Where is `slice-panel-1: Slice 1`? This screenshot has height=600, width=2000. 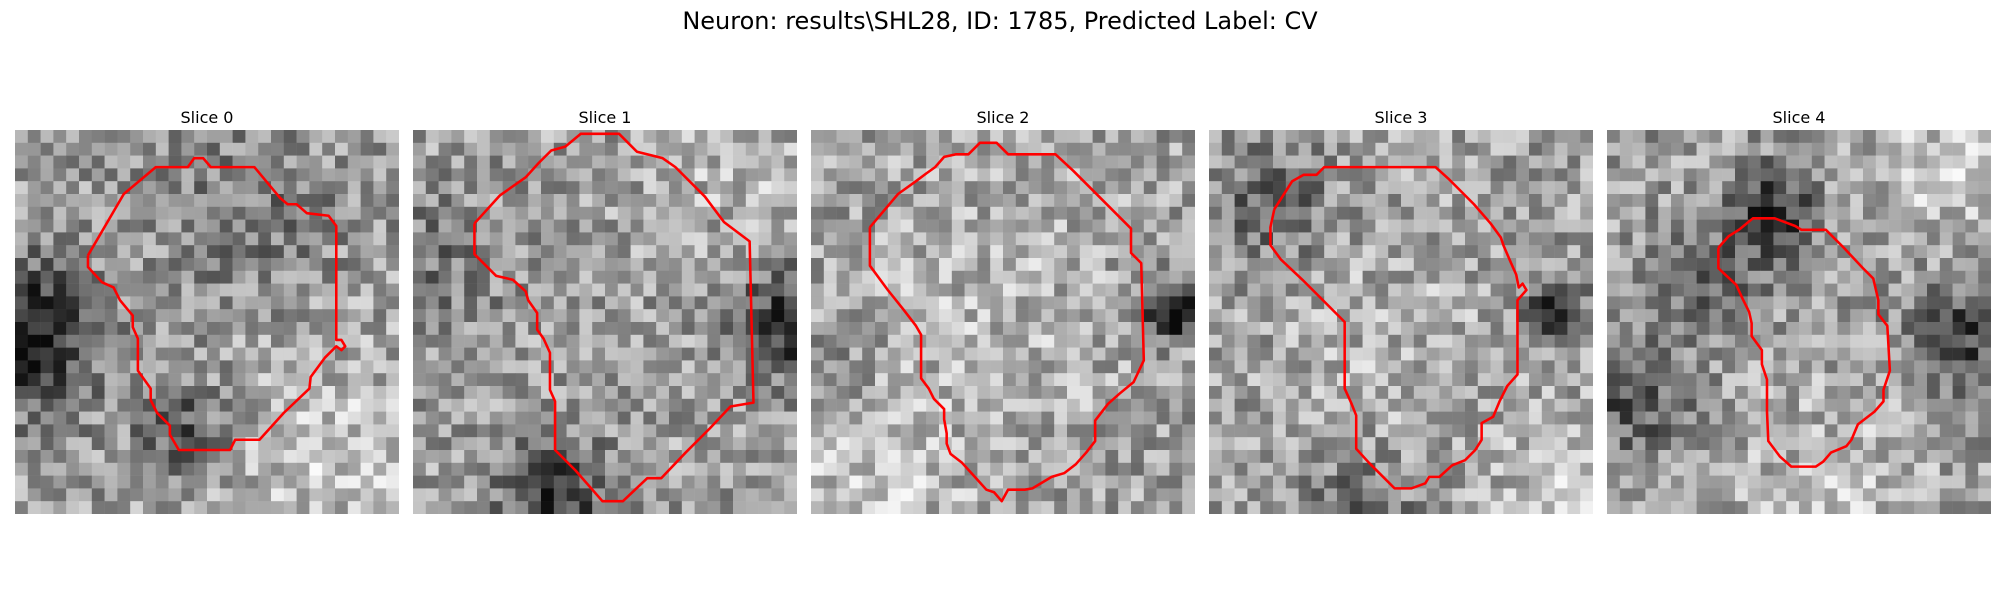
slice-panel-1: Slice 1 is located at coordinates (605, 311).